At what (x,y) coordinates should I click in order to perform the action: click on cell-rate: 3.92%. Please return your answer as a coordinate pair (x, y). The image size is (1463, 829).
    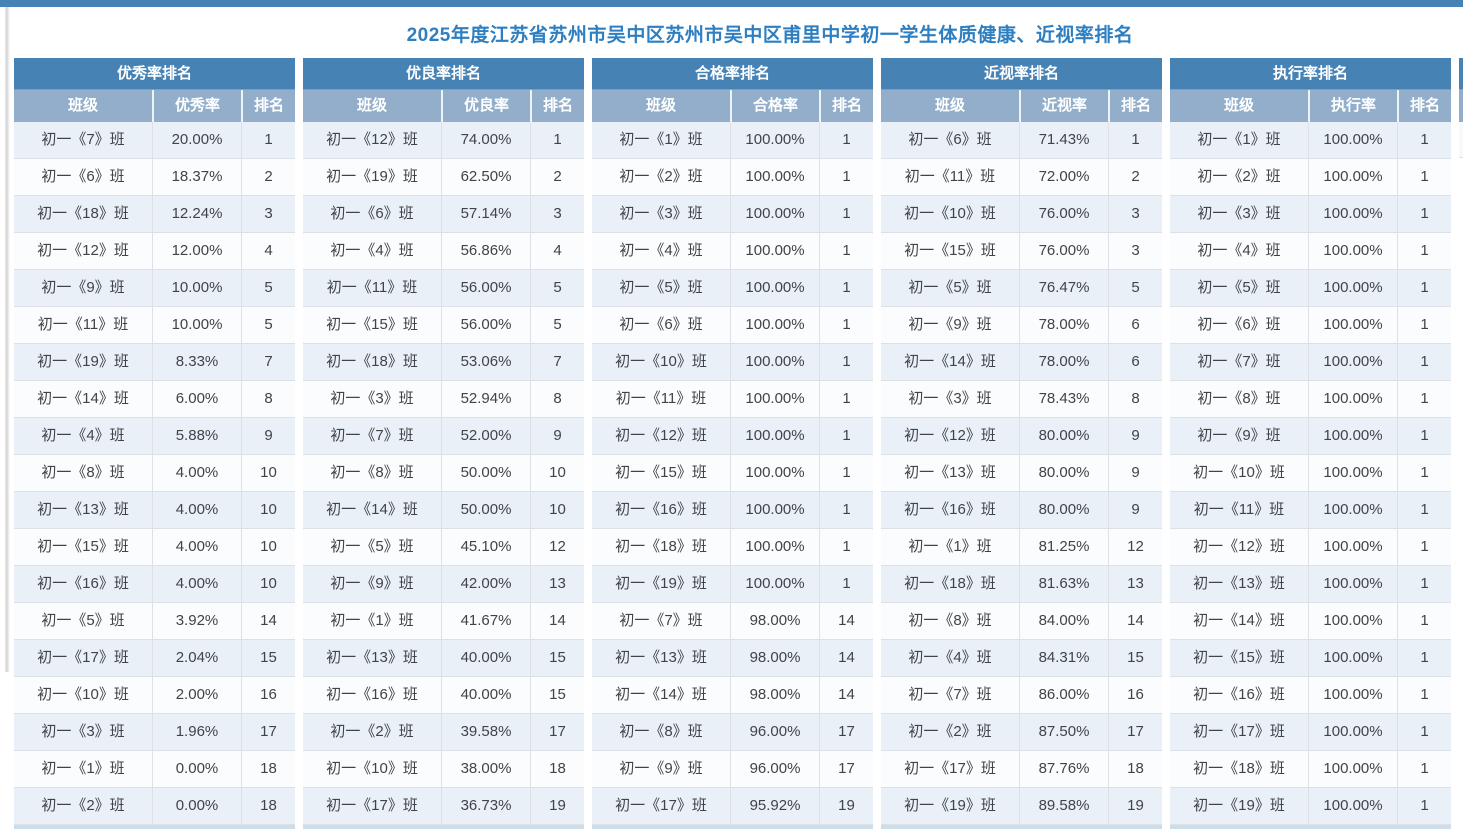
    Looking at the image, I should click on (196, 621).